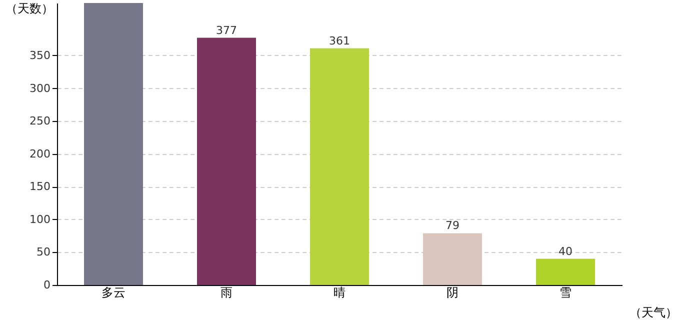 The height and width of the screenshot is (320, 680). What do you see at coordinates (226, 293) in the screenshot?
I see `x-tick-label: 雨` at bounding box center [226, 293].